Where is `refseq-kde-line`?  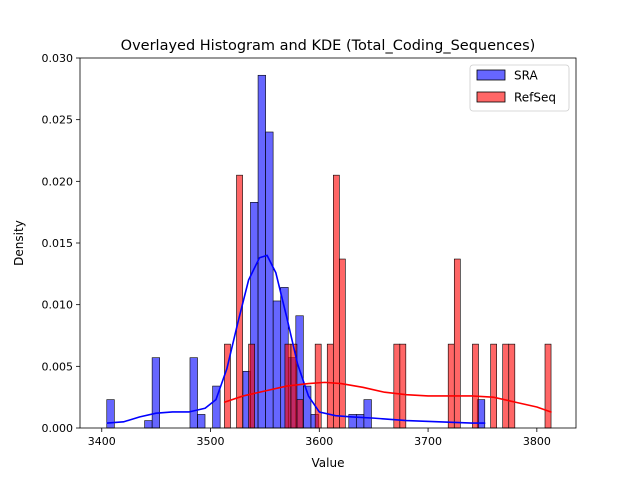
refseq-kde-line is located at coordinates (387, 397).